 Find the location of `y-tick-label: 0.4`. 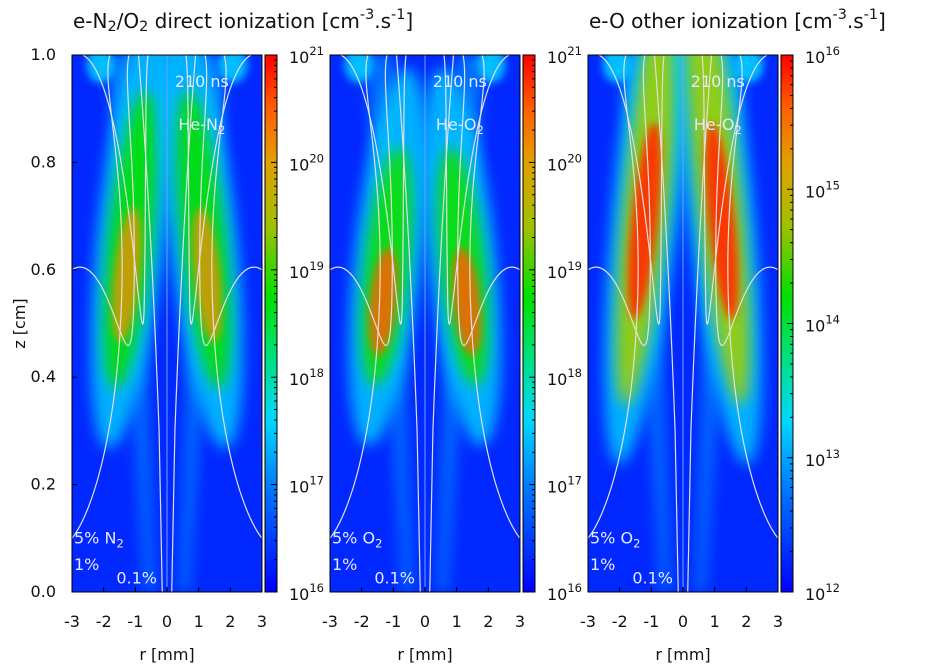

y-tick-label: 0.4 is located at coordinates (43, 376).